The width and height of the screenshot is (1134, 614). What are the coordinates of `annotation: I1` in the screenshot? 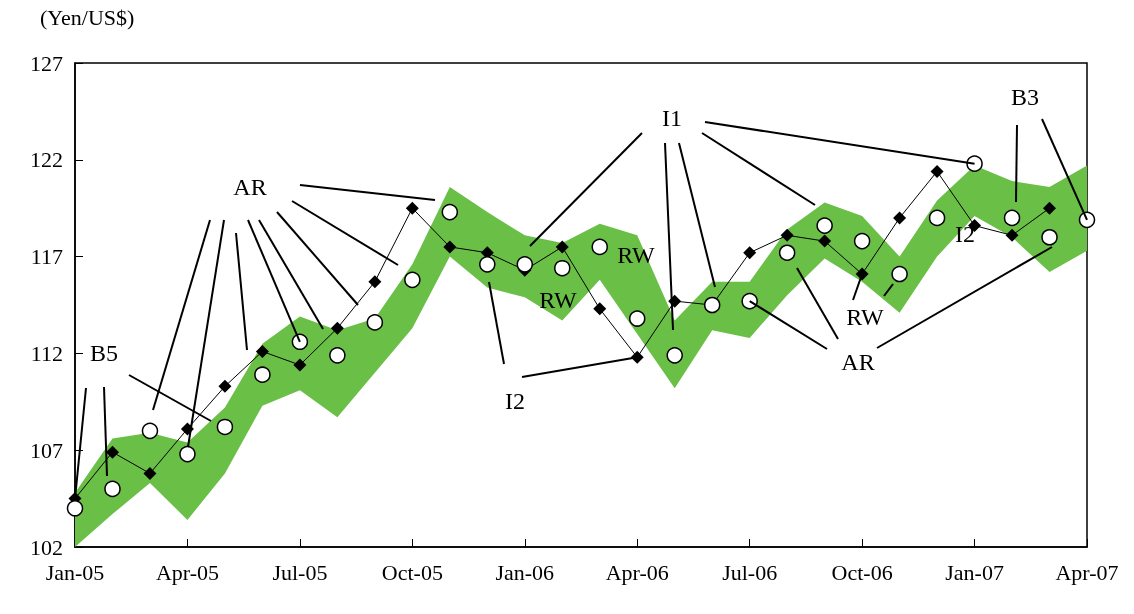 It's located at (672, 118).